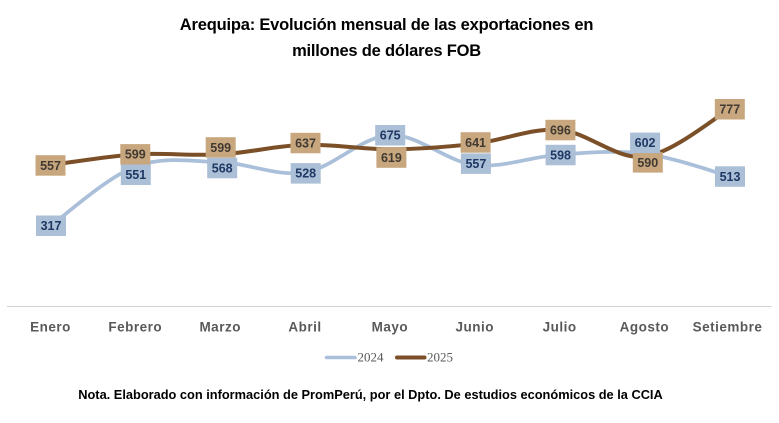 This screenshot has width=779, height=423. I want to click on svg-text: 2025, so click(440, 357).